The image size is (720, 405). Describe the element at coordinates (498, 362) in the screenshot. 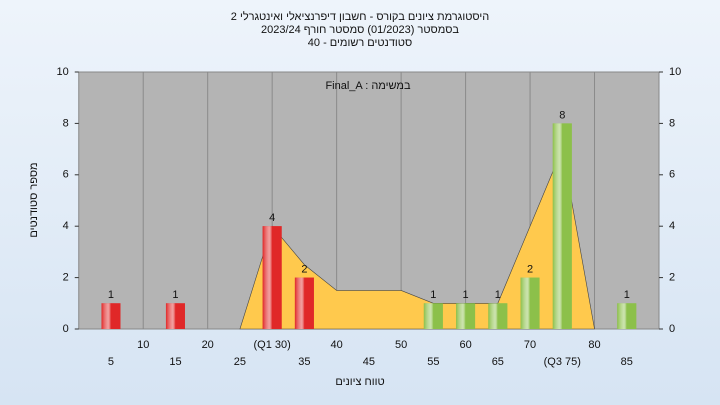

I see `x-tick-label: 65` at that location.